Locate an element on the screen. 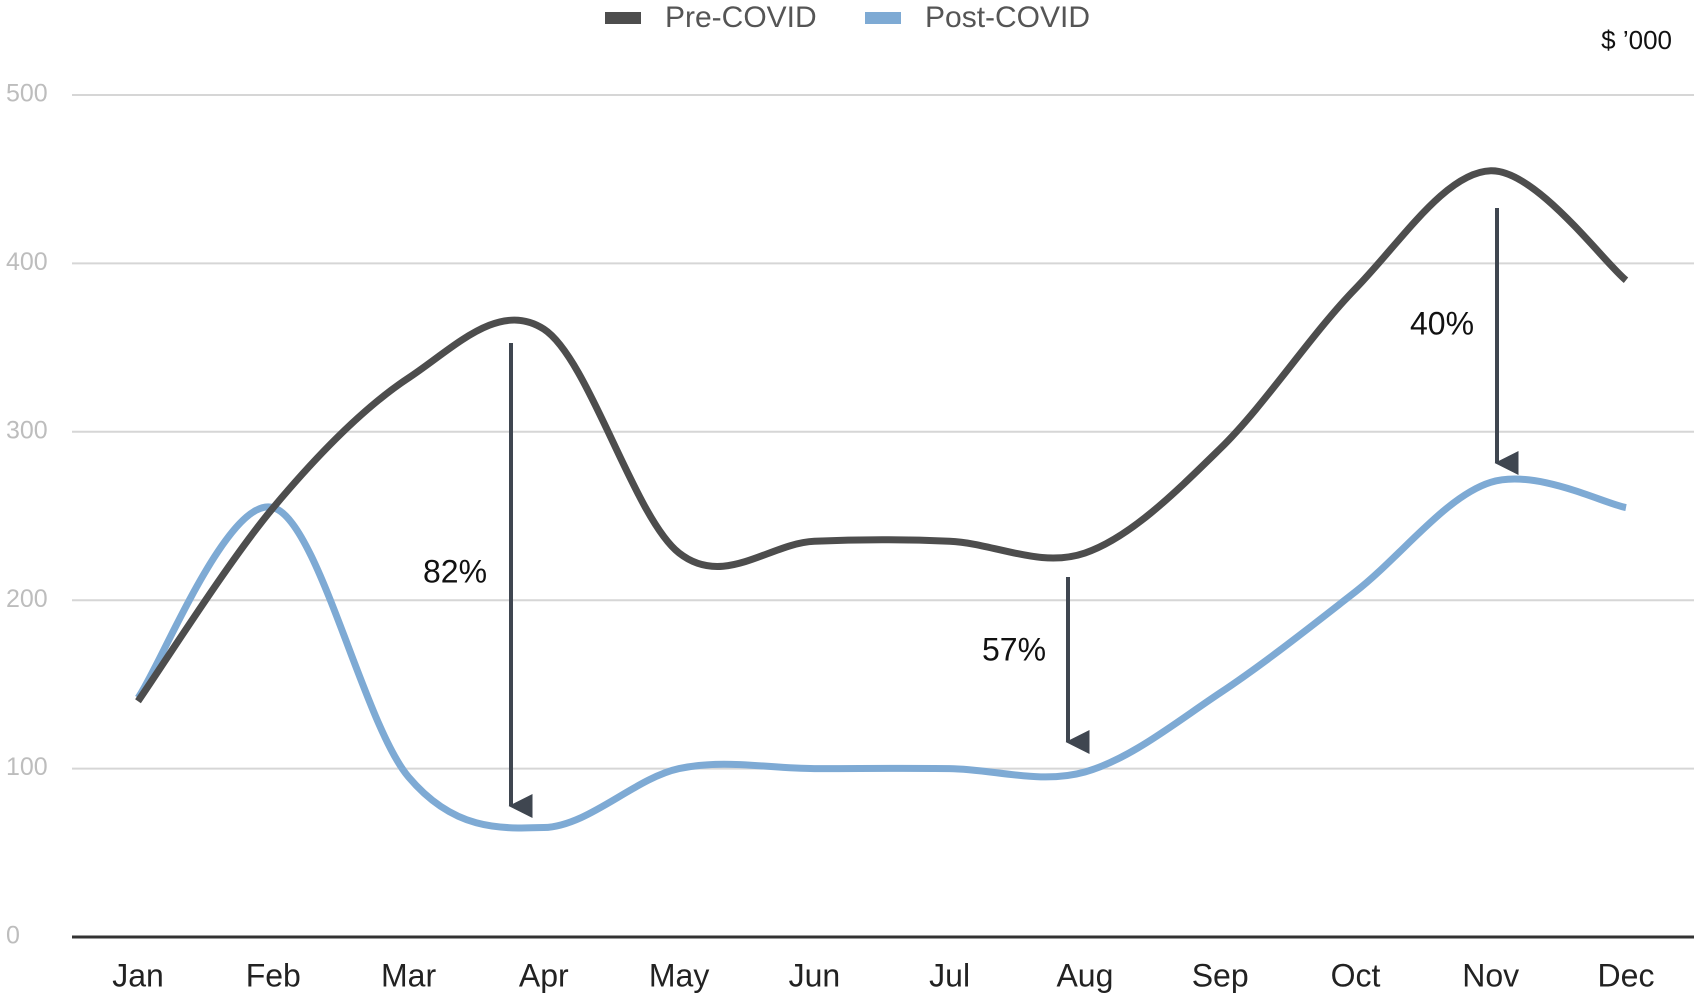  annotation: 57% is located at coordinates (1014, 649).